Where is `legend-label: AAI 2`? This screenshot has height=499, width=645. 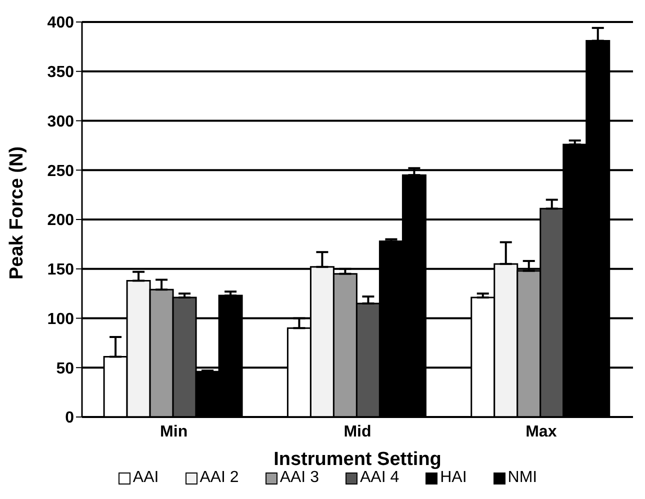 legend-label: AAI 2 is located at coordinates (218, 478).